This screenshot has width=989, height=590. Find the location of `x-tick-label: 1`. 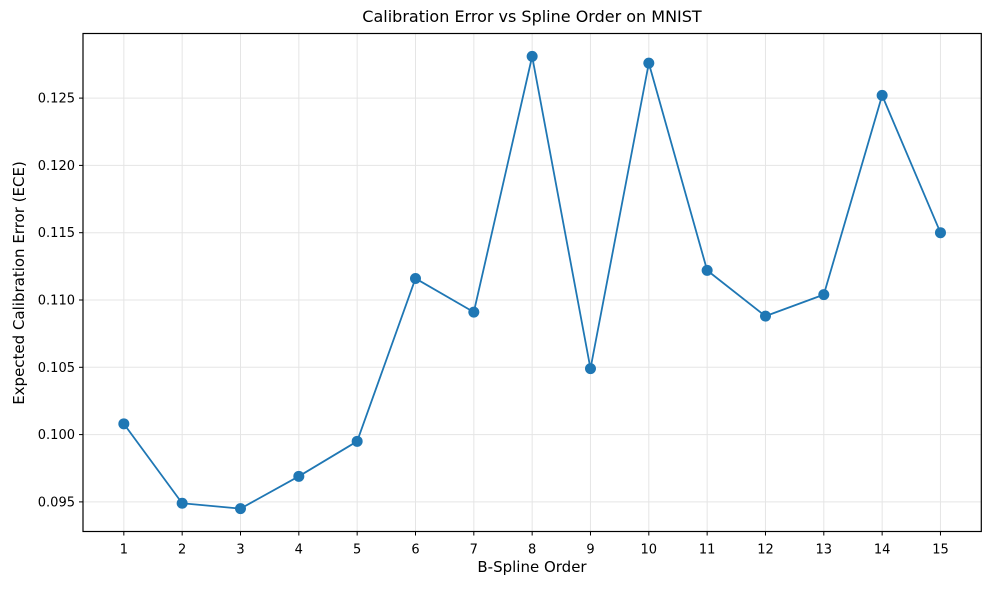

x-tick-label: 1 is located at coordinates (124, 550).